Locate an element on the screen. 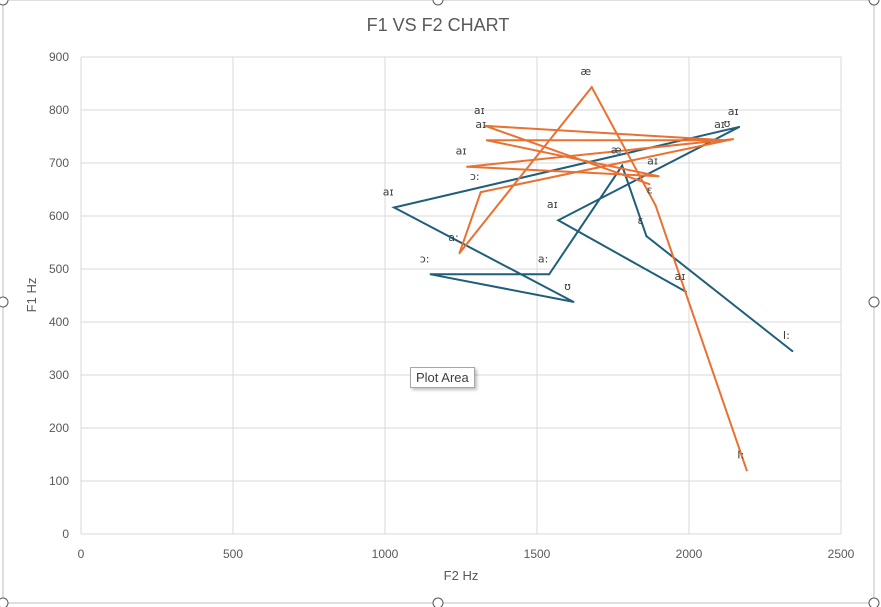 This screenshot has height=607, width=881. y-tick-label: 400 is located at coordinates (59, 322).